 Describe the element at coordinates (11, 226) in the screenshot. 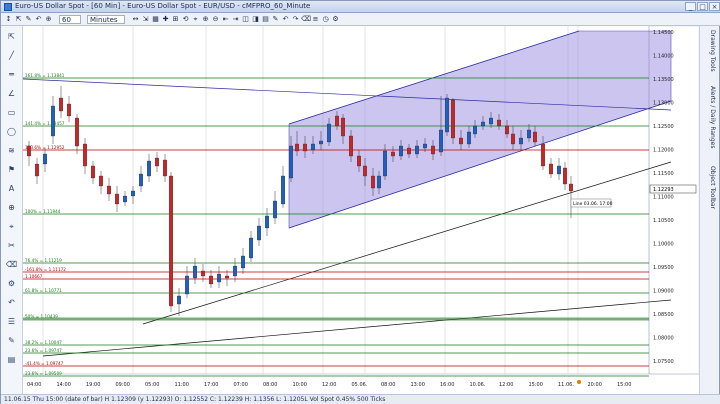

I see `left-tool-10-icon: ⌖` at that location.